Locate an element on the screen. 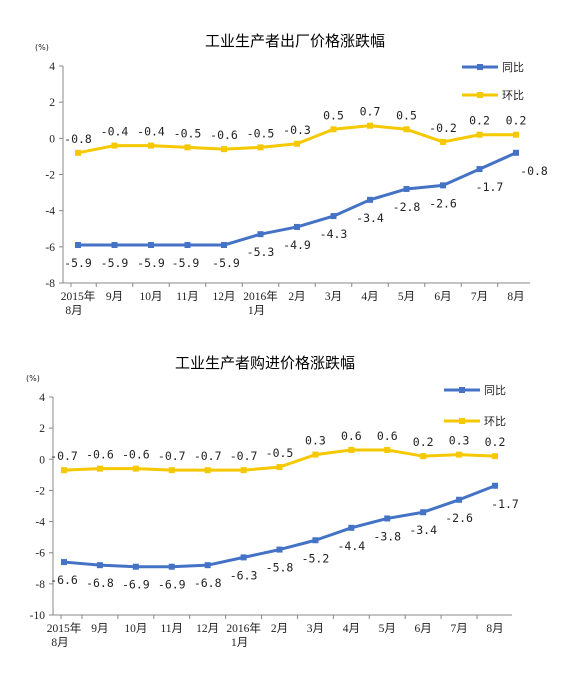 This screenshot has height=680, width=570. data-label: -4.3 is located at coordinates (334, 234).